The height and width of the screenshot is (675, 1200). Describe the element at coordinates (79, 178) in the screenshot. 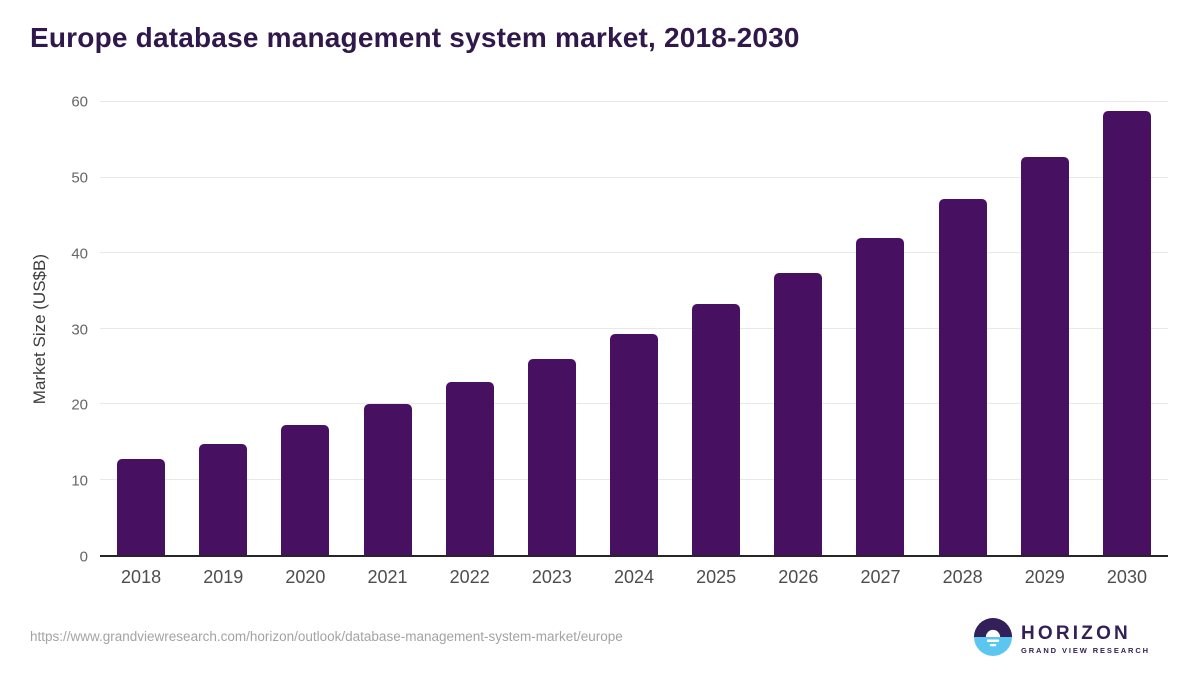

I see `y-tick-label-50: 50` at that location.